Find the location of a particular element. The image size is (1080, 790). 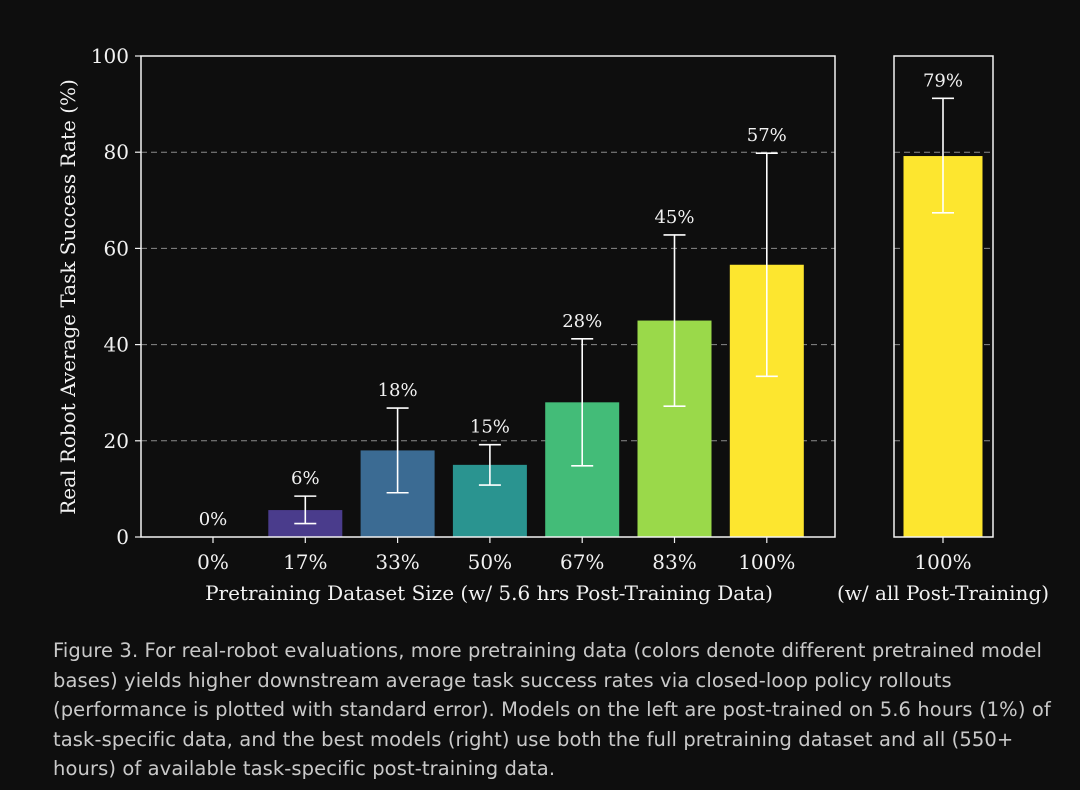

right-panel: 79% 100% (w/ all Post-Training) is located at coordinates (943, 330).